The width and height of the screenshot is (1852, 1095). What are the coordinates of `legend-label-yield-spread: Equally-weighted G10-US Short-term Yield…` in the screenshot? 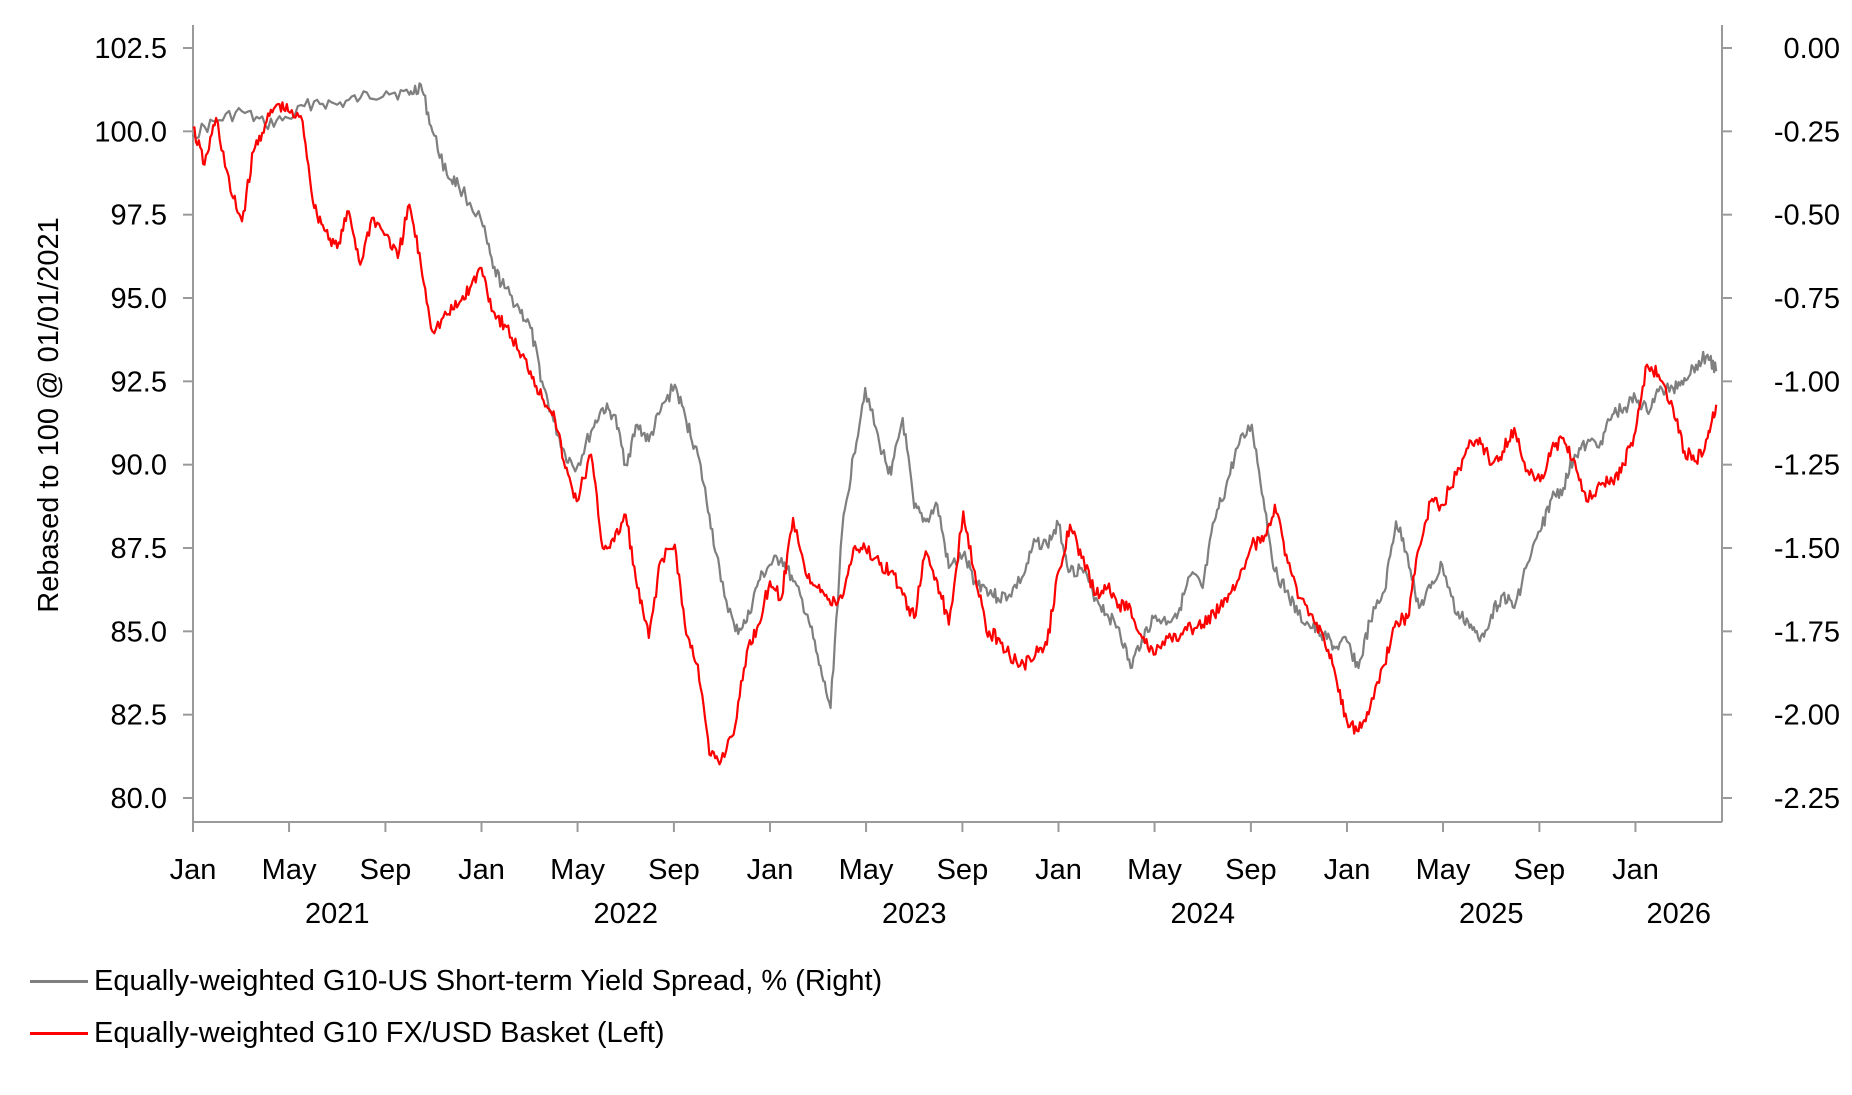 It's located at (488, 980).